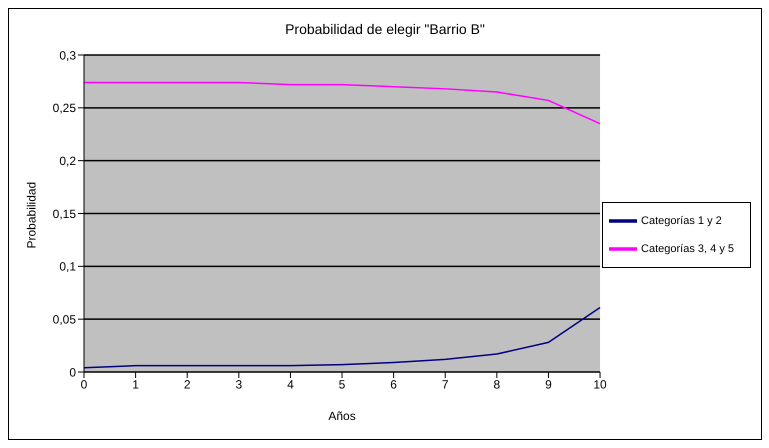 The width and height of the screenshot is (769, 448). What do you see at coordinates (67, 161) in the screenshot?
I see `y-tick-label: 0,2` at bounding box center [67, 161].